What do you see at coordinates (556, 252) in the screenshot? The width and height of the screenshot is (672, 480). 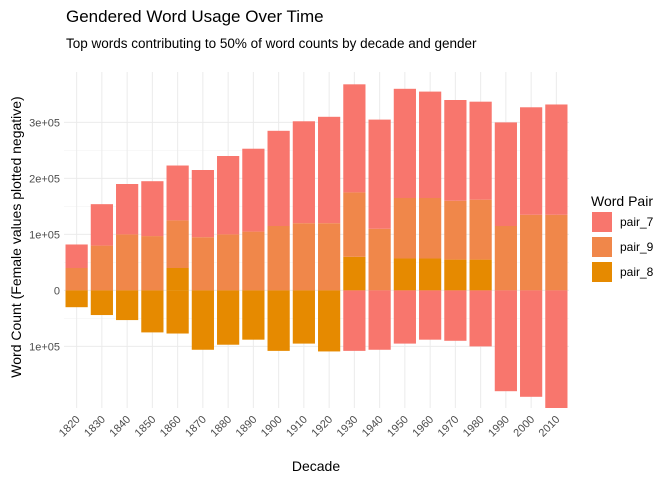 I see `bar-pair-9-2010` at bounding box center [556, 252].